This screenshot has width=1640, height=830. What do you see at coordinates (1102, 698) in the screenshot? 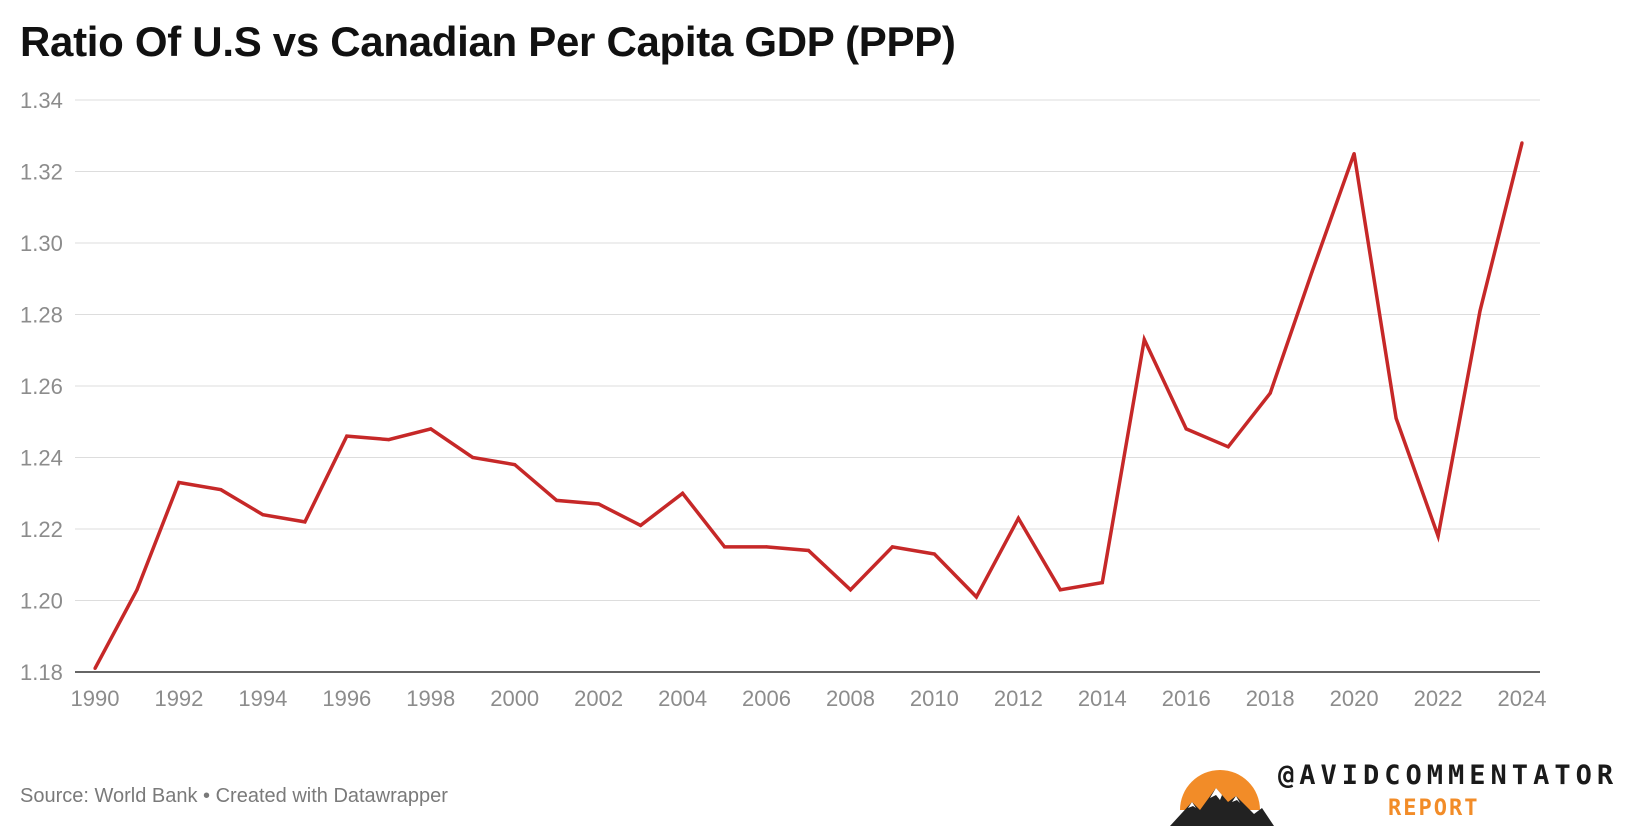
I see `x-tick-label: 2014` at bounding box center [1102, 698].